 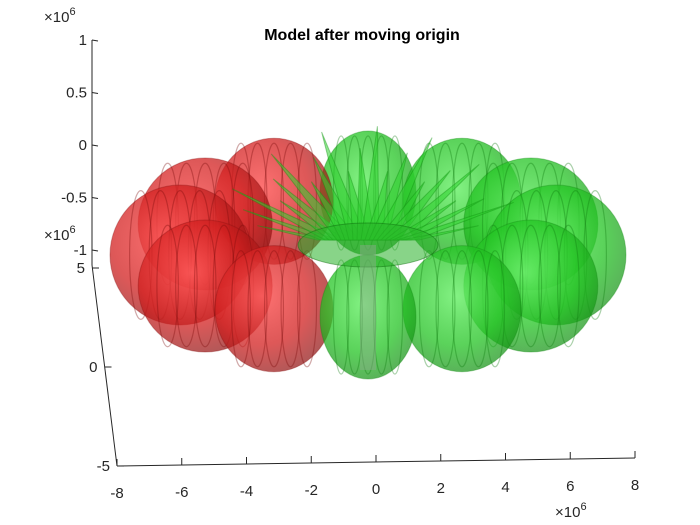 I want to click on torus-hole, so click(x=368, y=245).